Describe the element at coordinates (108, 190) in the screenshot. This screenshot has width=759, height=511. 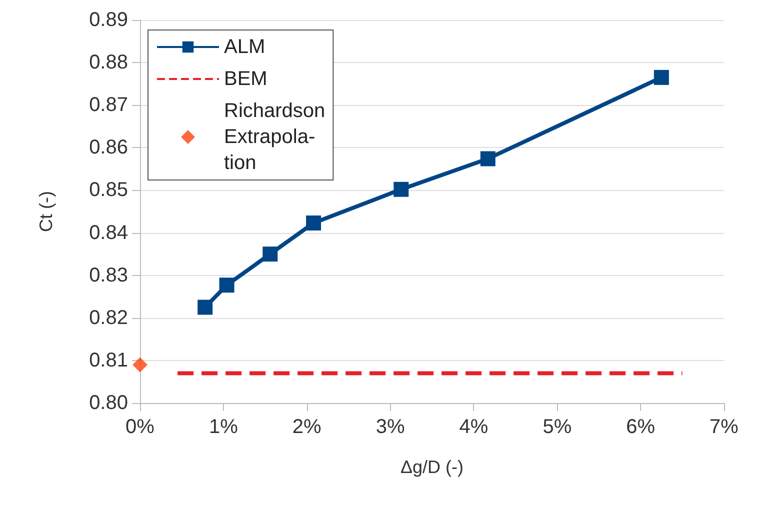
I see `y-tick-label: 0.85` at that location.